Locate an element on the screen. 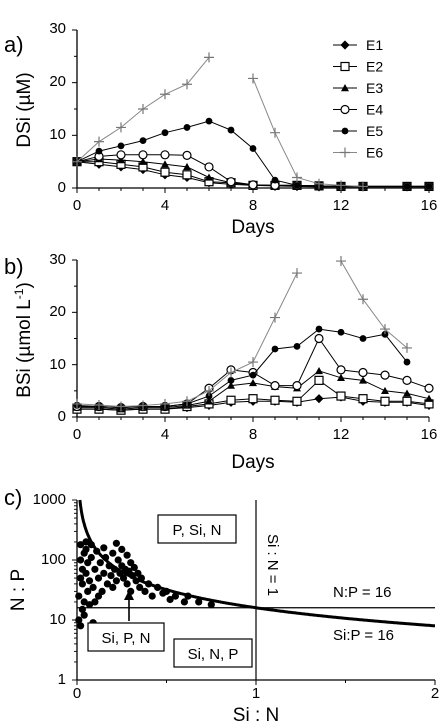 The image size is (441, 725). panel-a-xtick: 0 is located at coordinates (77, 205).